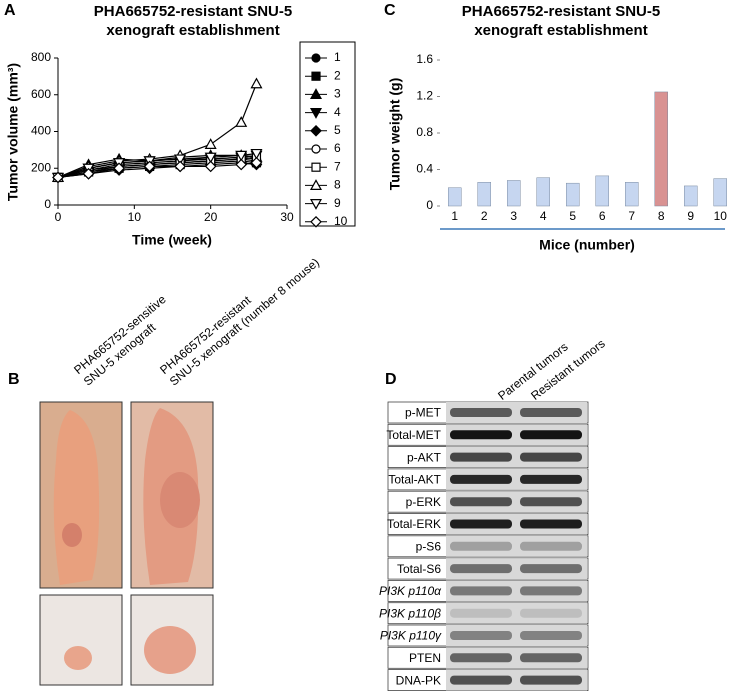 The height and width of the screenshot is (698, 736). What do you see at coordinates (337, 185) in the screenshot?
I see `legend-label: 8` at bounding box center [337, 185].